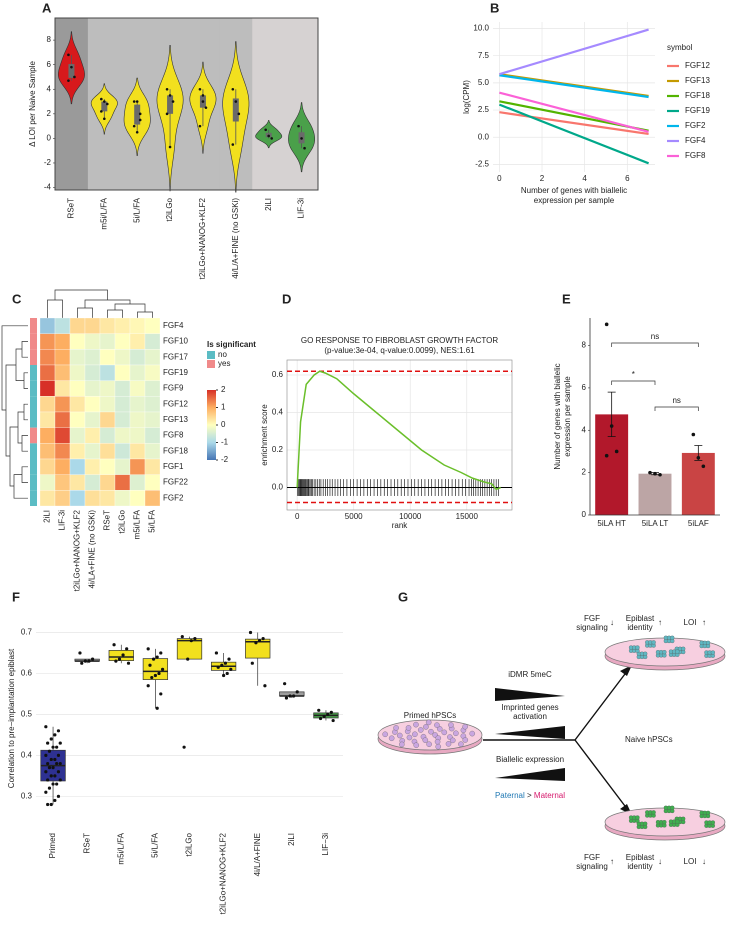 Image resolution: width=729 pixels, height=928 pixels. Describe the element at coordinates (542, 178) in the screenshot. I see `x-tick-label: 2` at that location.